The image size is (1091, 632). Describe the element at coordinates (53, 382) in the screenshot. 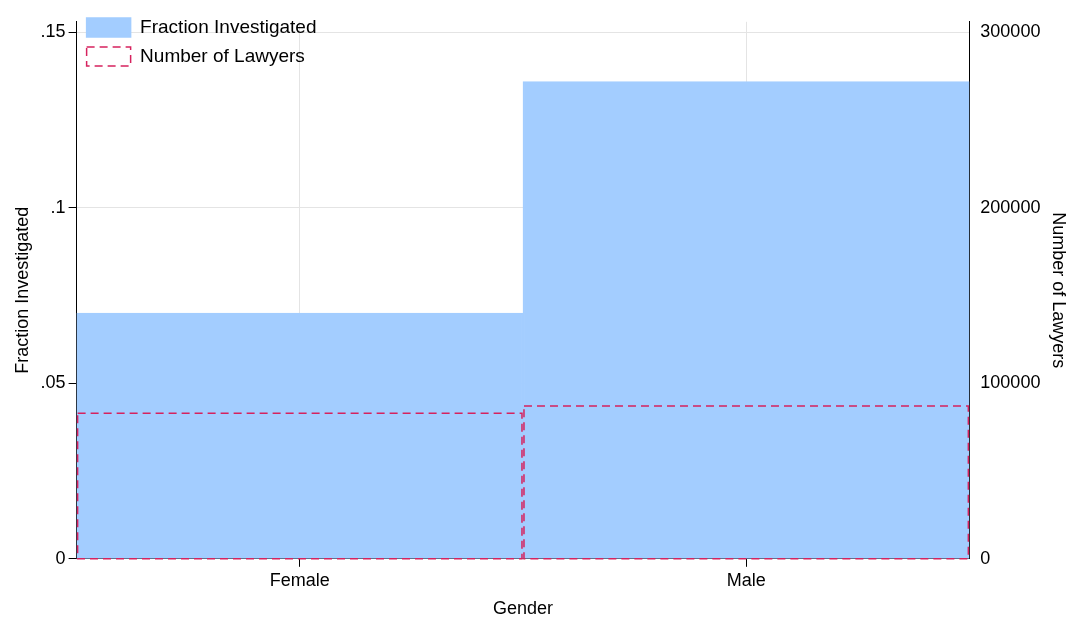

I see `y-tick-label: .05` at that location.